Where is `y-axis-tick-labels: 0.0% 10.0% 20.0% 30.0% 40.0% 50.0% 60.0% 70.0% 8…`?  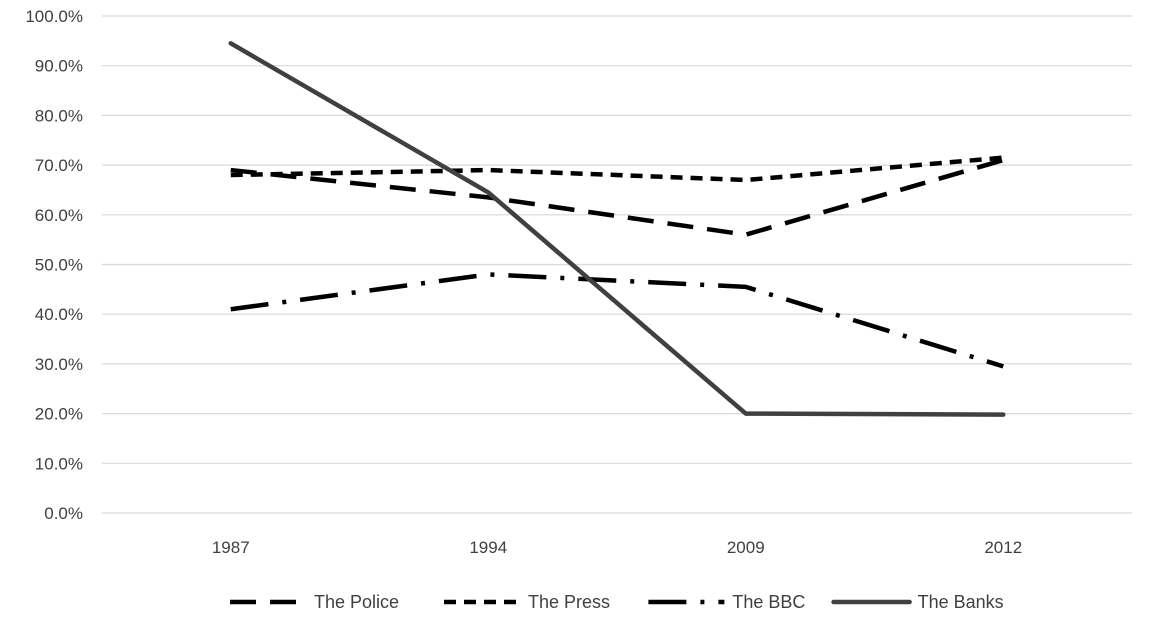 y-axis-tick-labels: 0.0% 10.0% 20.0% 30.0% 40.0% 50.0% 60.0% 70.0% 8… is located at coordinates (54, 265).